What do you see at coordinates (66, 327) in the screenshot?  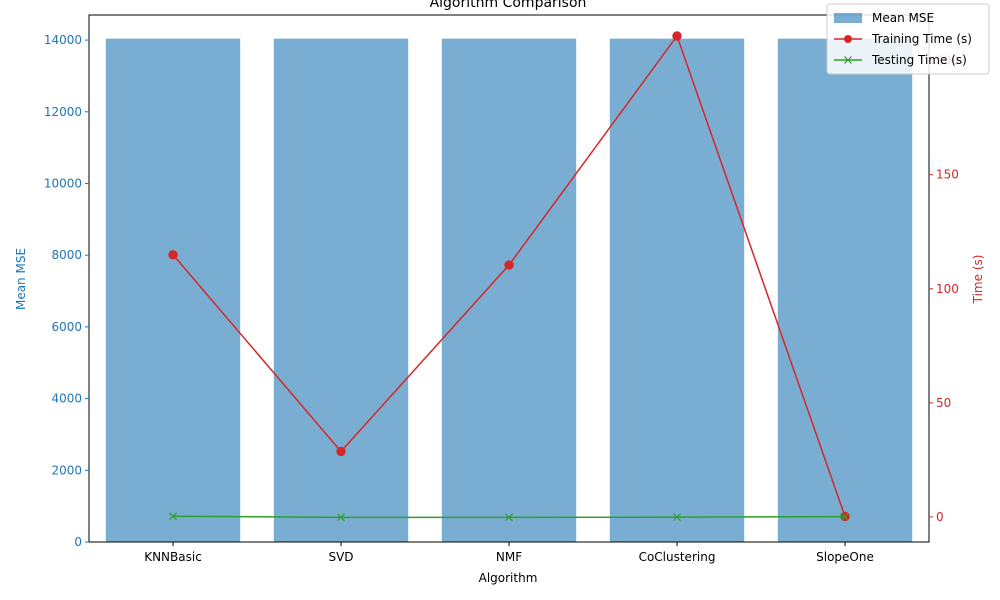 I see `y-left-tick-label: 6000` at bounding box center [66, 327].